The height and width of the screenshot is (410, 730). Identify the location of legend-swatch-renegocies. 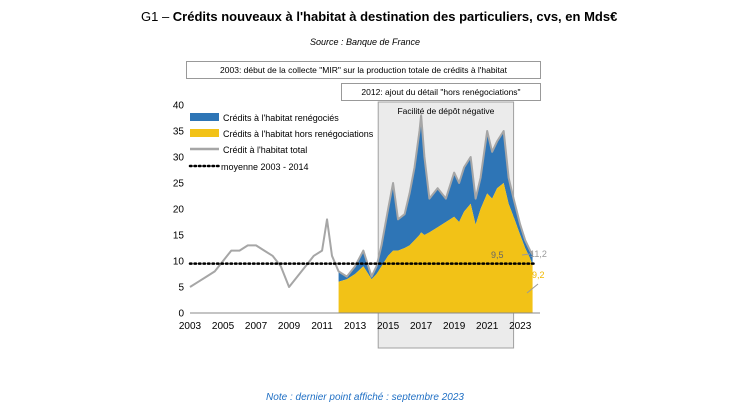
(204, 117).